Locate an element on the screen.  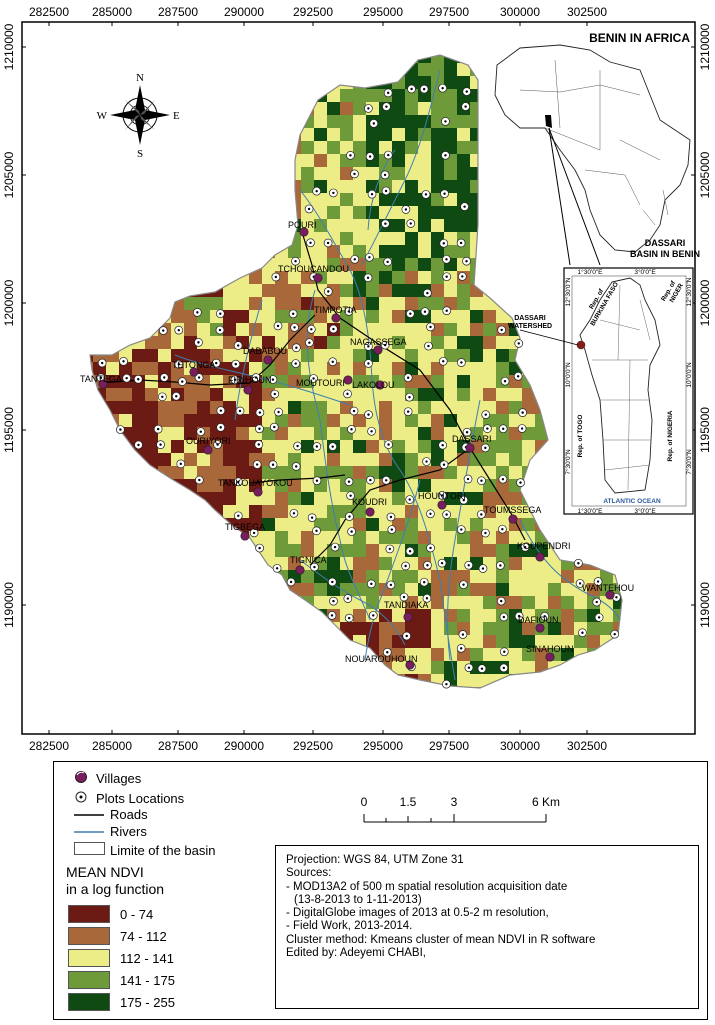
inset-top-tick-2: 3°0'0"E is located at coordinates (645, 272).